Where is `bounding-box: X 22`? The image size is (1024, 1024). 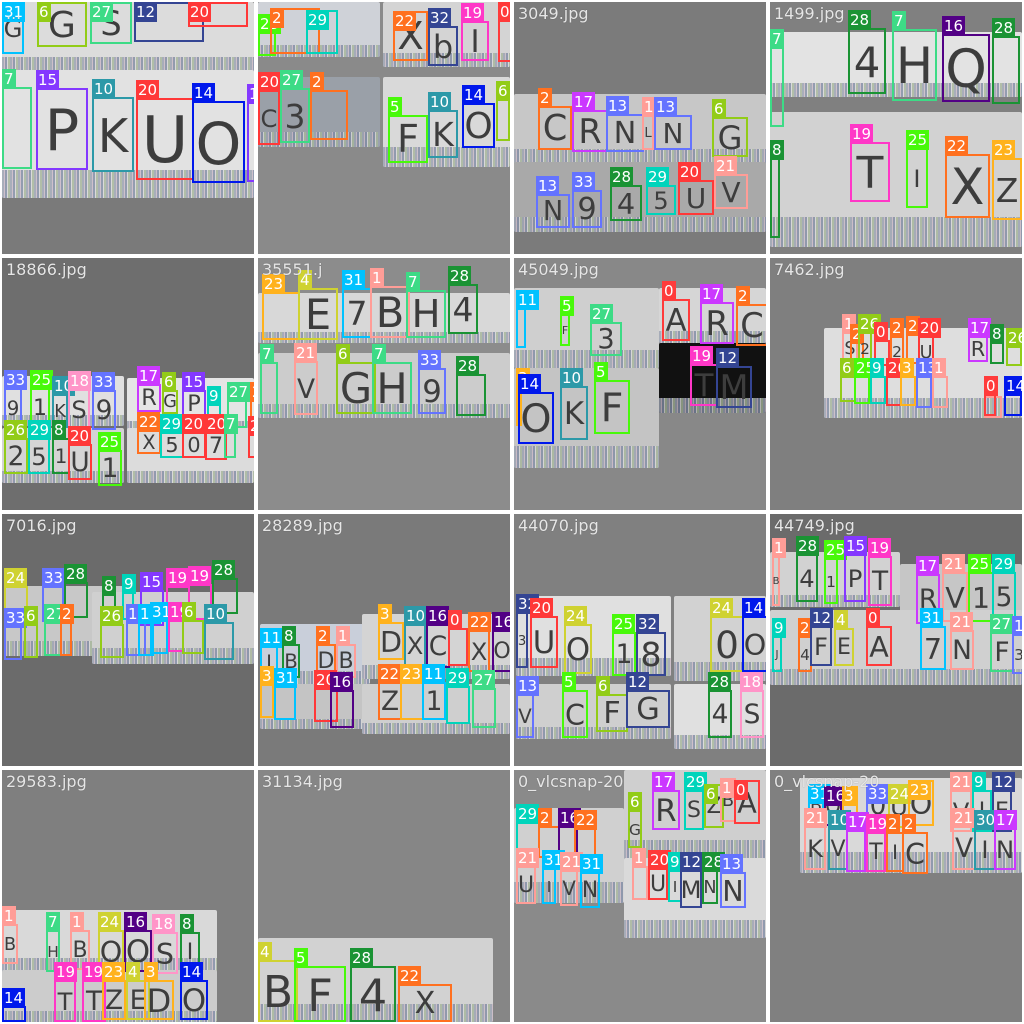
bounding-box: X 22 is located at coordinates (425, 994).